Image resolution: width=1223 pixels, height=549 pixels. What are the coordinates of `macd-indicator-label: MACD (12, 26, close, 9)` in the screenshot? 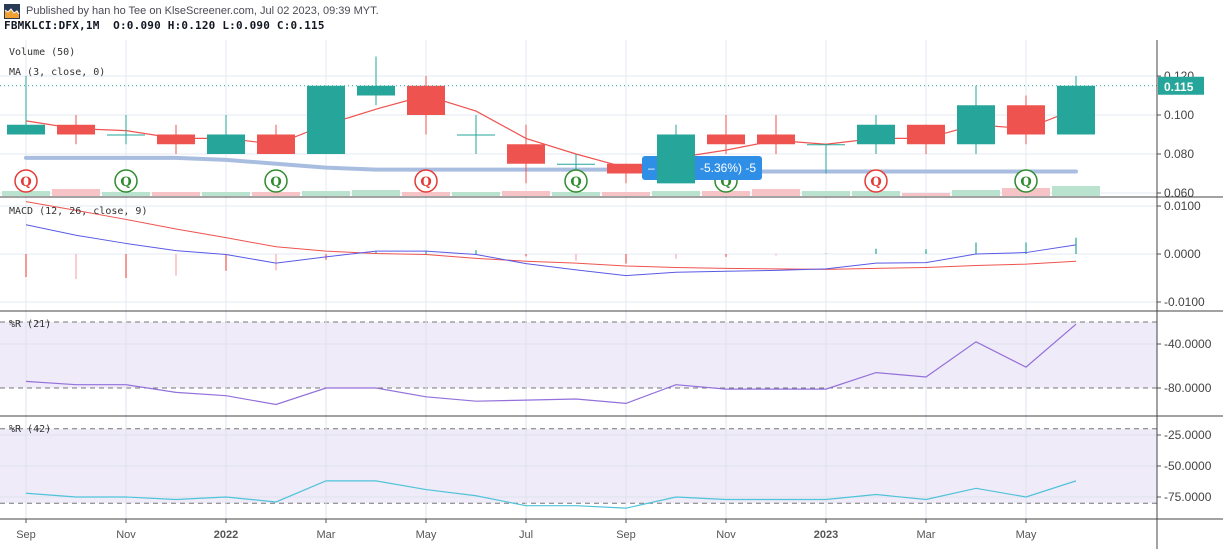 It's located at (78, 211).